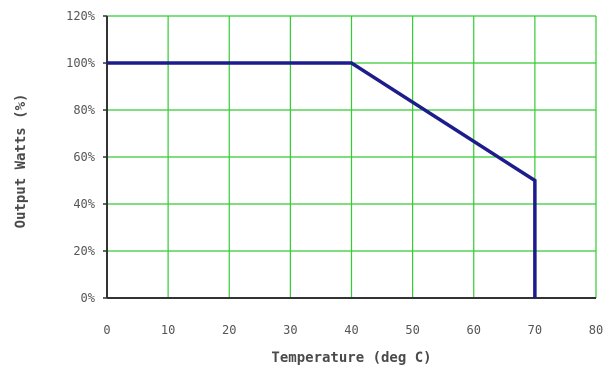 This screenshot has height=377, width=608. I want to click on x-tick-labels: 0 10 20 30 40 50 60 70 80, so click(353, 330).